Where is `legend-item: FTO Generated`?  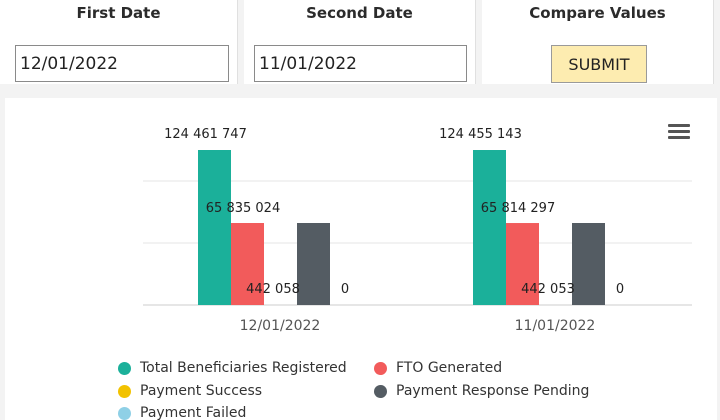 legend-item: FTO Generated is located at coordinates (438, 368).